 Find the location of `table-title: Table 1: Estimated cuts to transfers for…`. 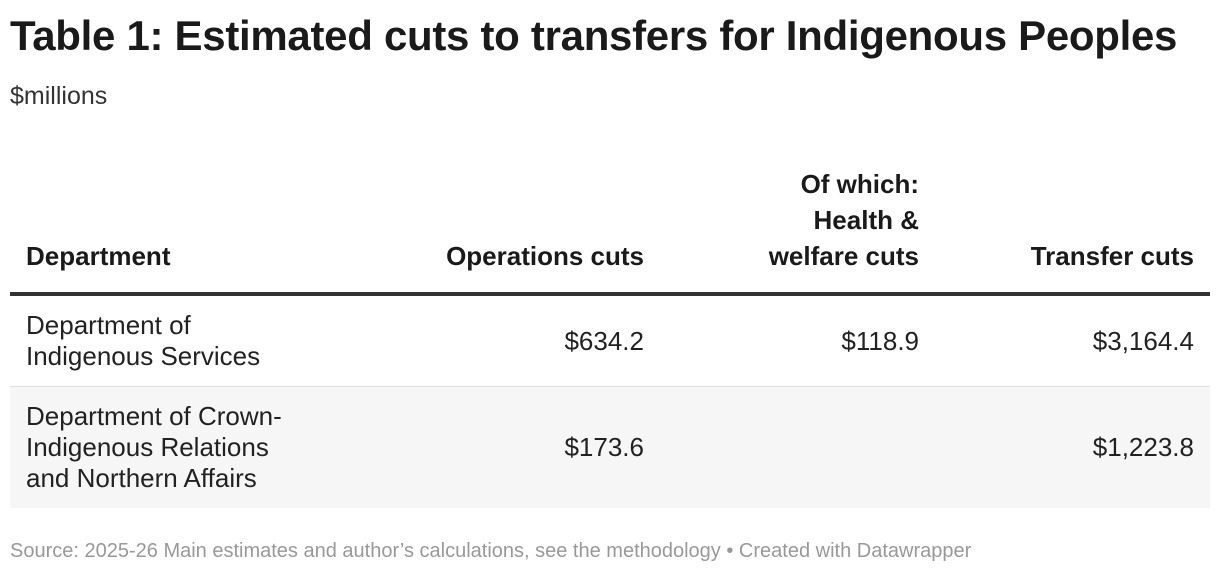

table-title: Table 1: Estimated cuts to transfers for… is located at coordinates (594, 35).